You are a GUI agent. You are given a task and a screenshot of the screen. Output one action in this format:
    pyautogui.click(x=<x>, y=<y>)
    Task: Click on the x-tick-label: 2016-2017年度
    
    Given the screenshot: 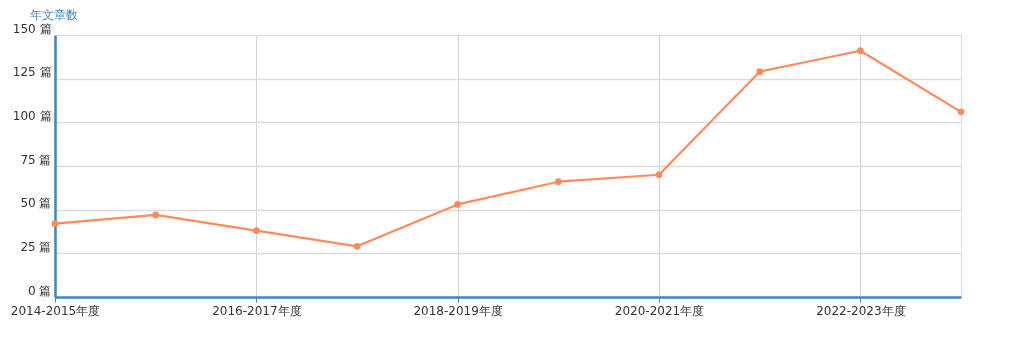 What is the action you would take?
    pyautogui.click(x=257, y=310)
    